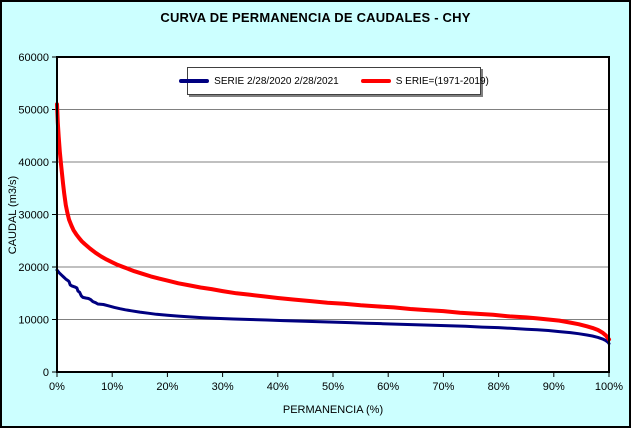  What do you see at coordinates (33, 216) in the screenshot?
I see `y-tick-label: 30000` at bounding box center [33, 216].